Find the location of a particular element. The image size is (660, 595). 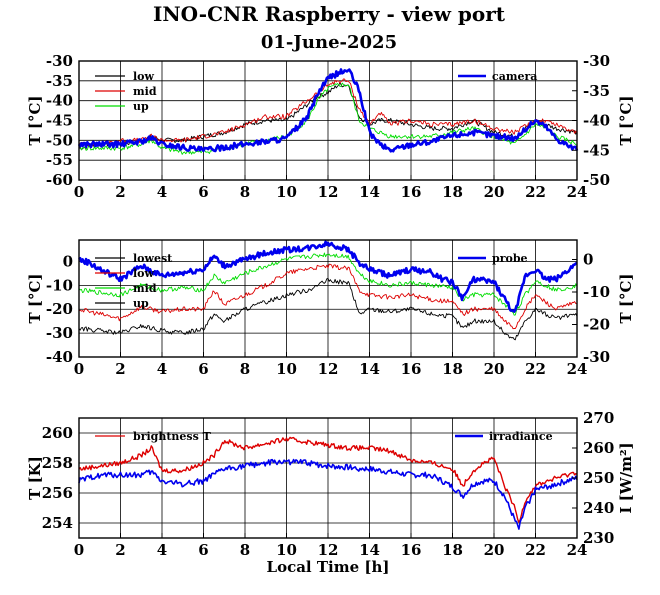

y-tick-label: -20 is located at coordinates (59, 309).